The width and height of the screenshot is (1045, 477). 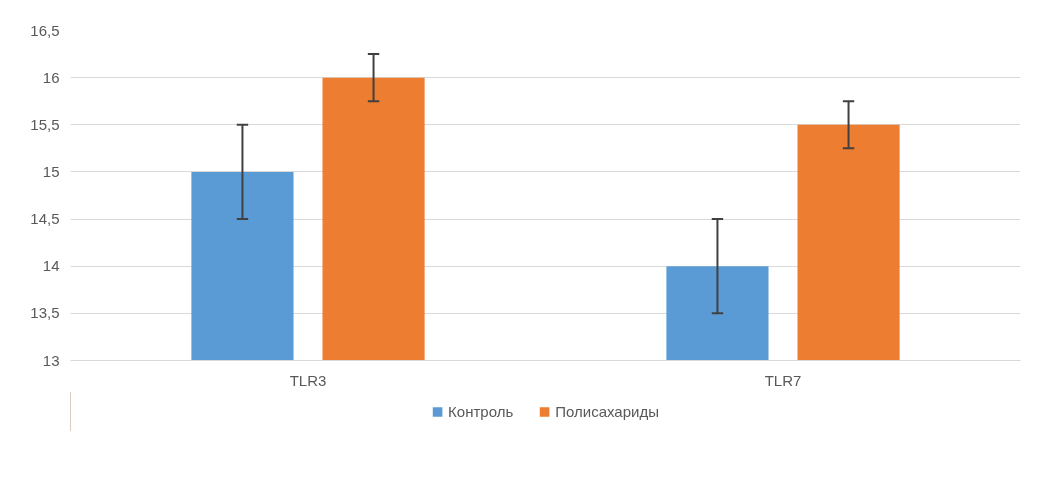 What do you see at coordinates (51, 360) in the screenshot?
I see `y-tick-label: 13` at bounding box center [51, 360].